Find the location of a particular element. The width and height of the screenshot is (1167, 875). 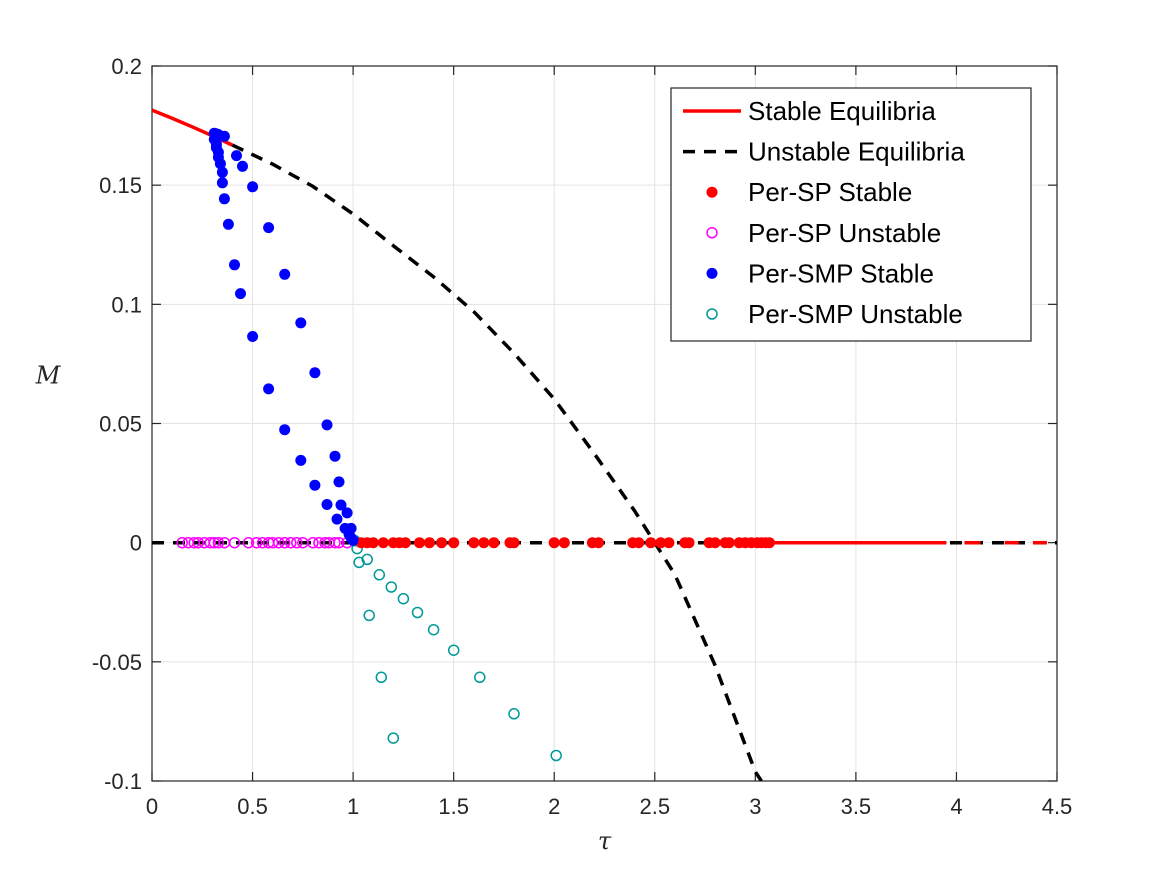

x-tick-label: 3 is located at coordinates (755, 806).